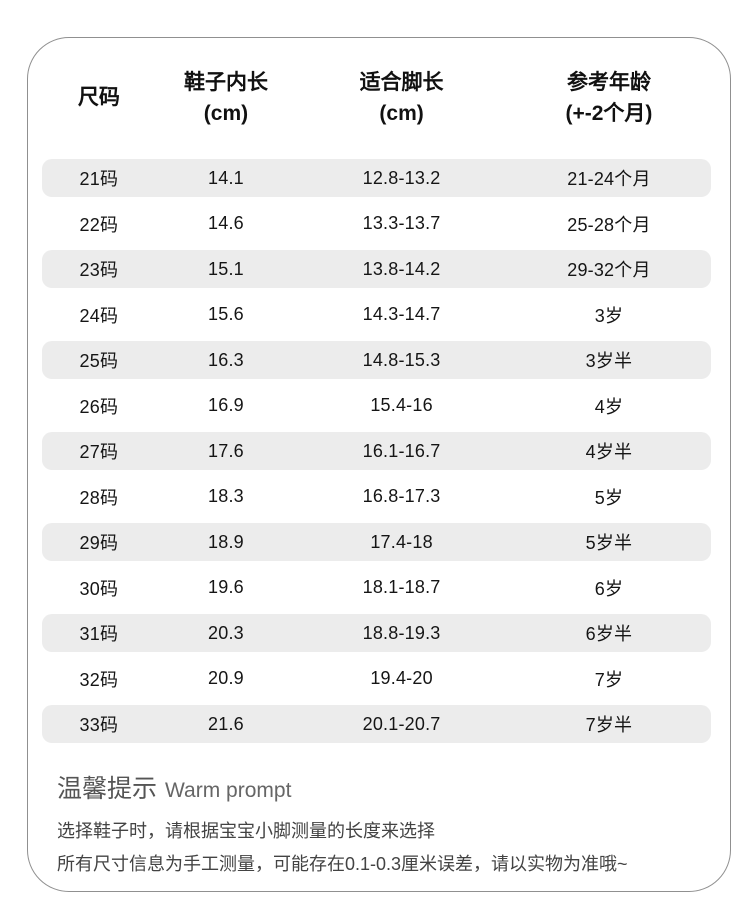  I want to click on cell-age: 7岁半, so click(609, 725).